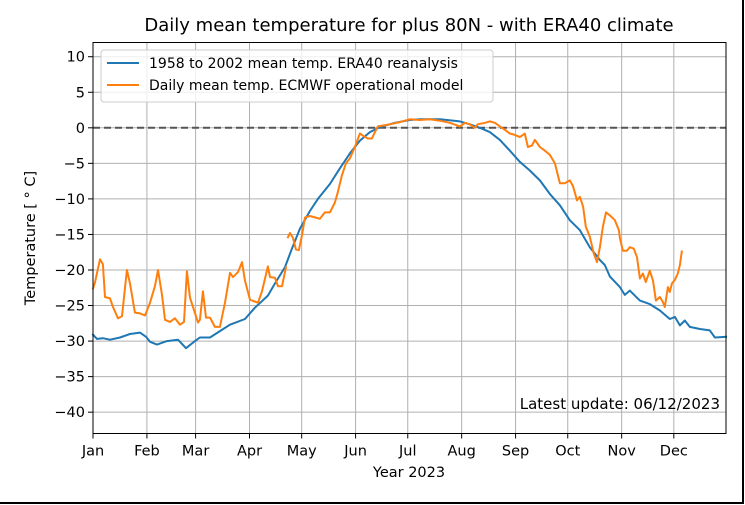  I want to click on legend-label-era40: 1958 to 2002 mean temp. ERA40 reanalysis, so click(303, 64).